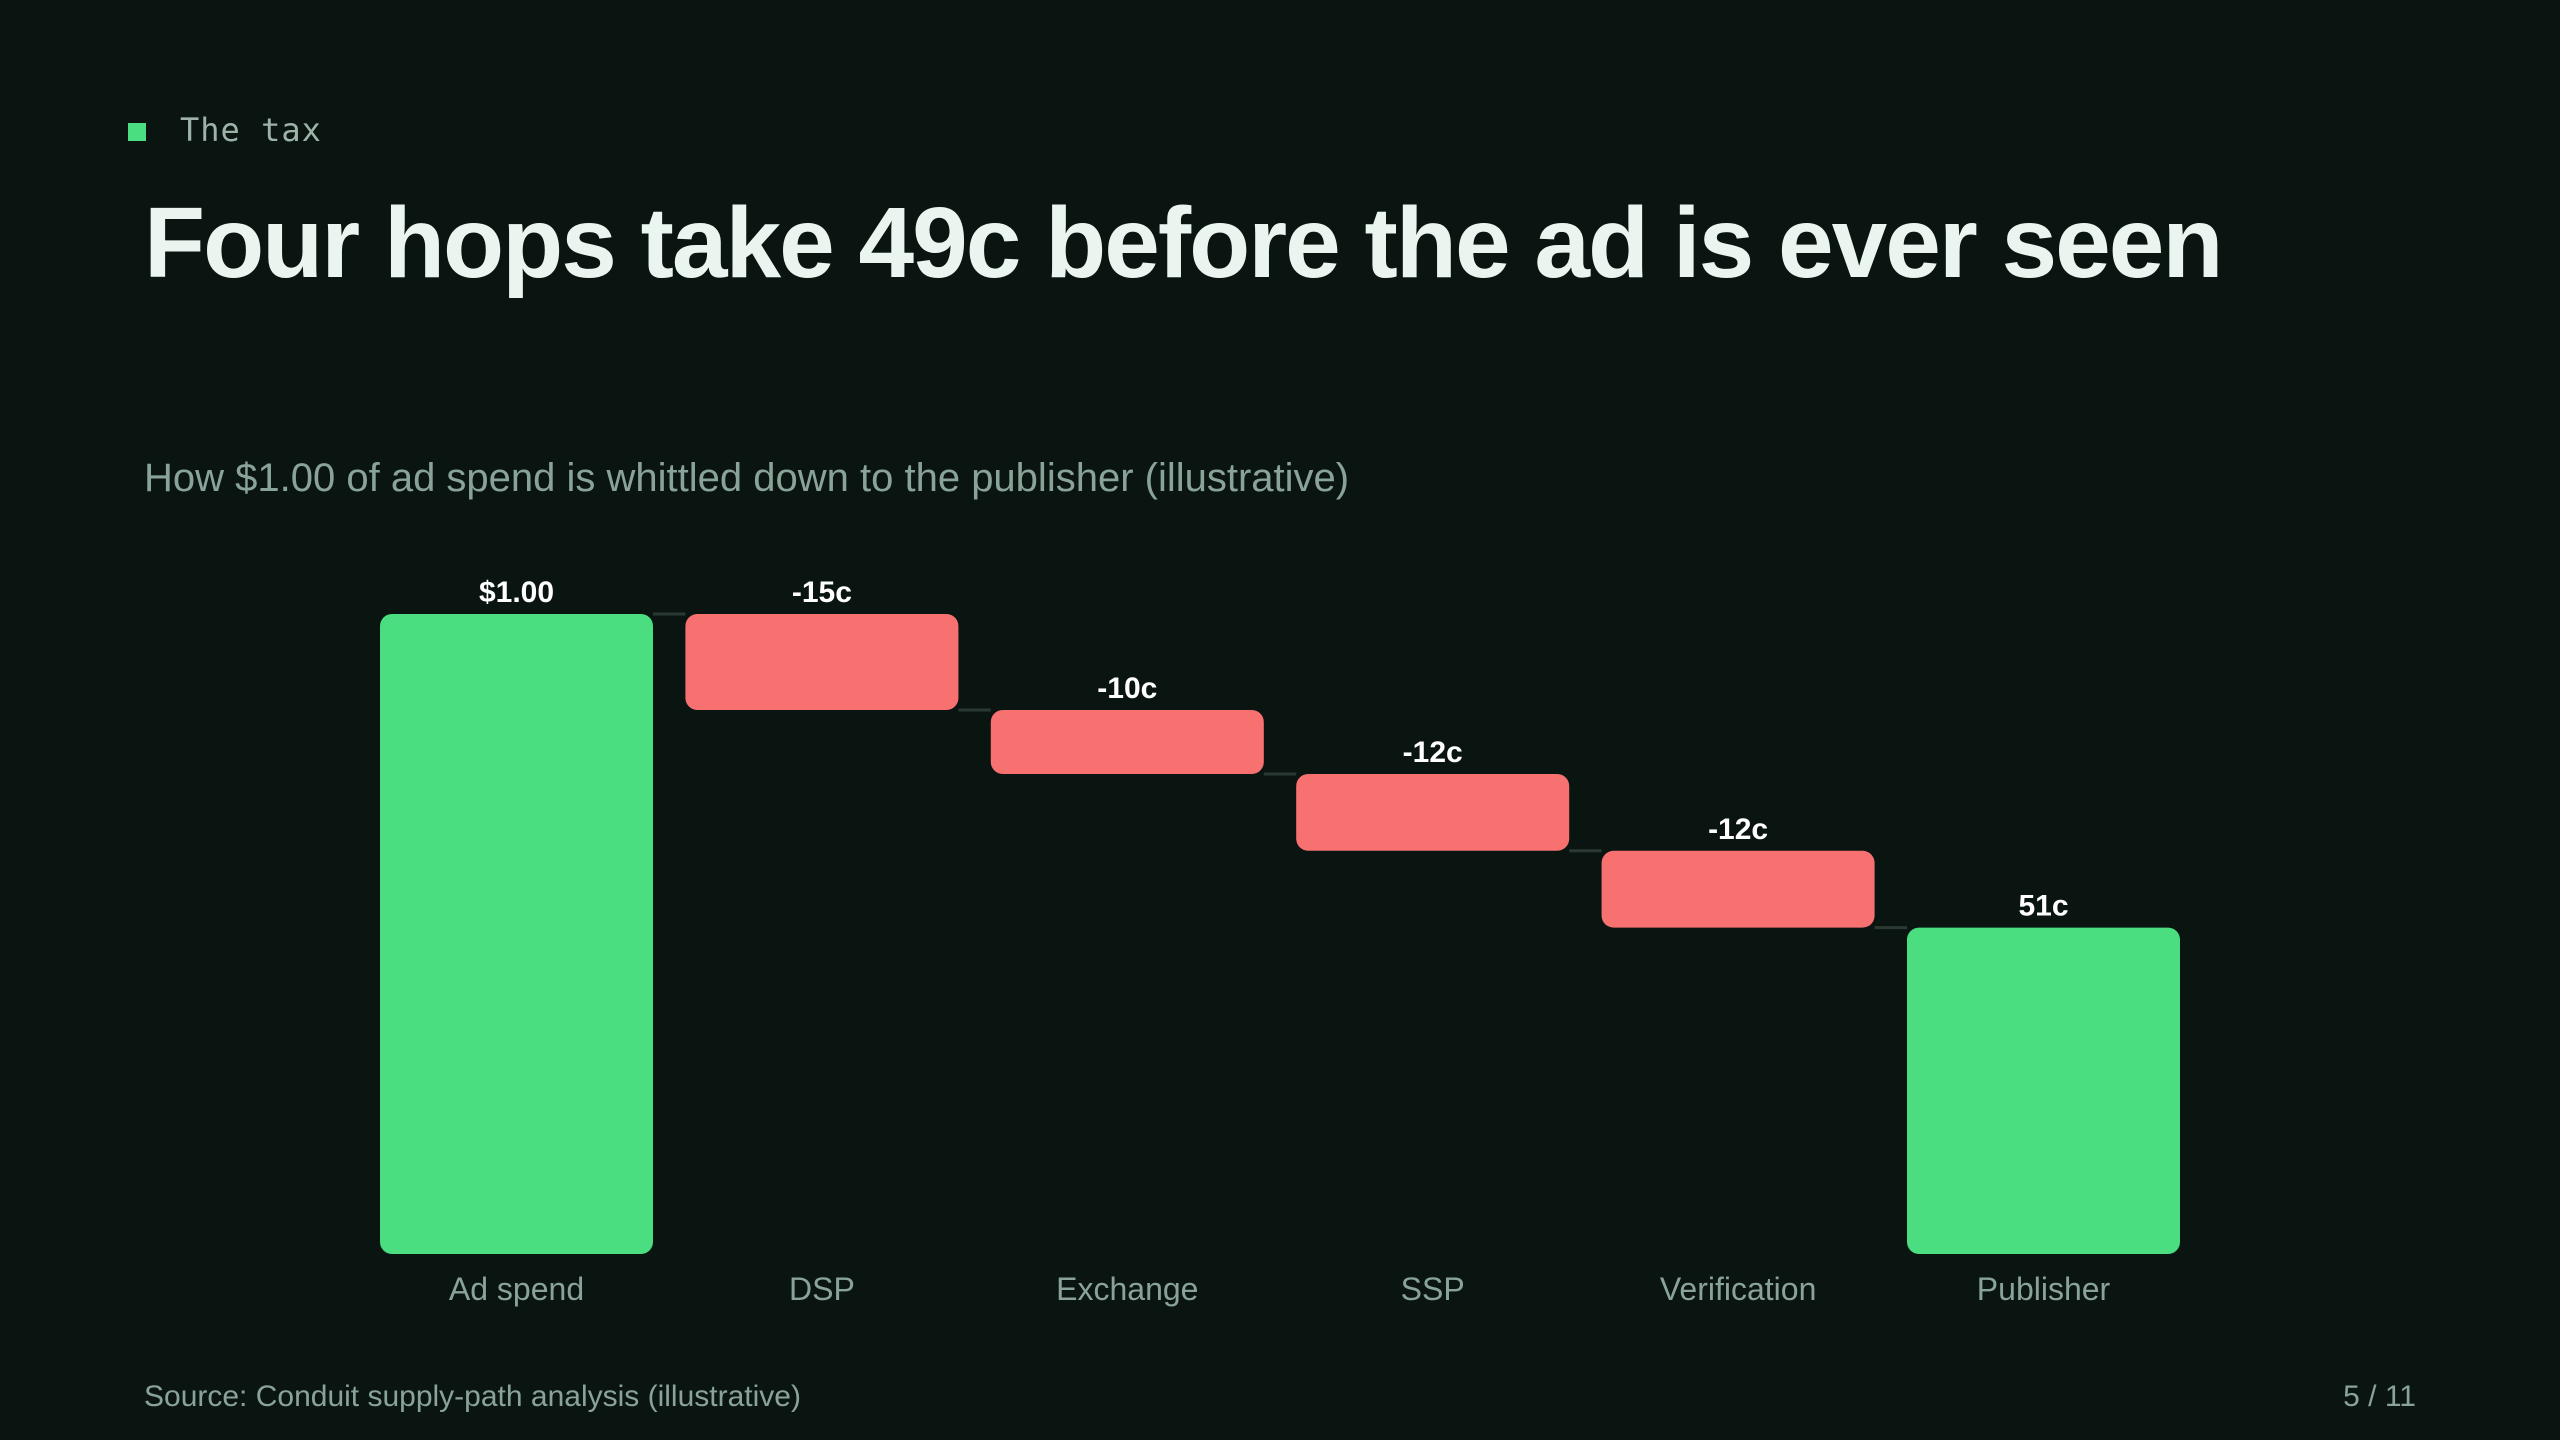 This screenshot has width=2560, height=1440. I want to click on category-label-ssp: SSP, so click(1433, 1289).